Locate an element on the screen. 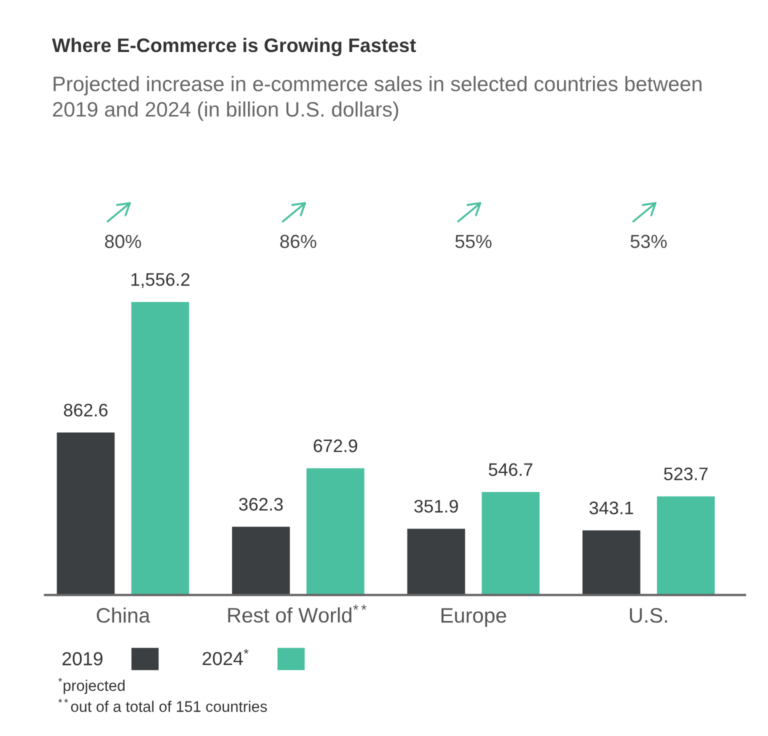 This screenshot has width=768, height=736. x-tick-label: Europe is located at coordinates (474, 617).